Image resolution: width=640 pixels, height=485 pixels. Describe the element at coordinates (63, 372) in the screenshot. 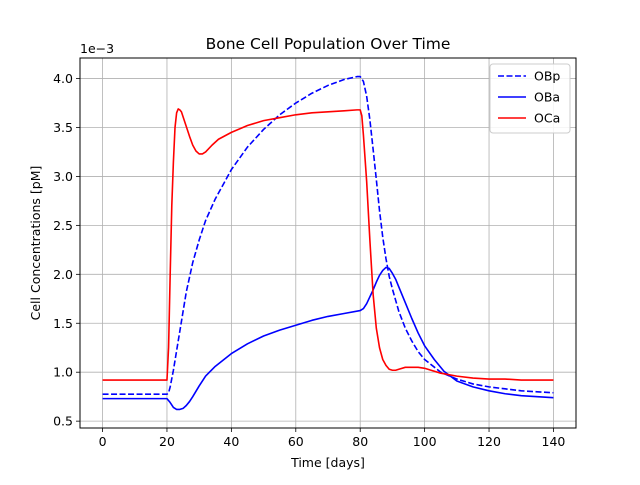

I see `y-tick-label: 1.0` at that location.